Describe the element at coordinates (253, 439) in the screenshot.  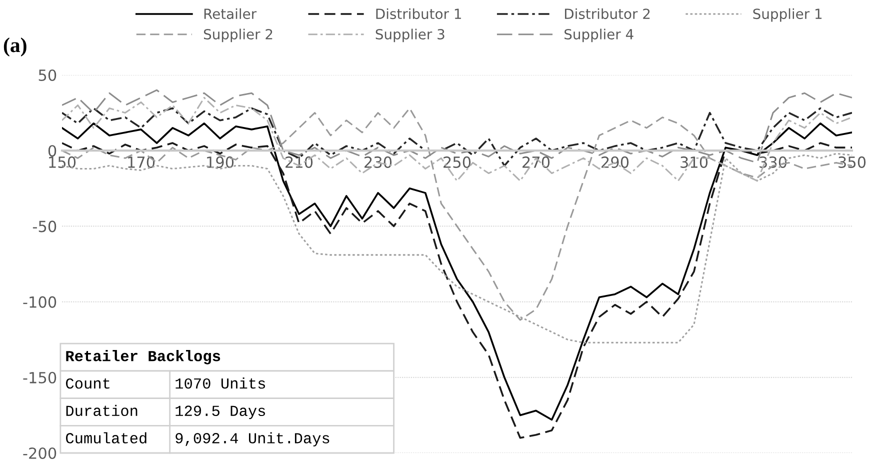
I see `annotation: 9,092.4 Unit.Days` at that location.